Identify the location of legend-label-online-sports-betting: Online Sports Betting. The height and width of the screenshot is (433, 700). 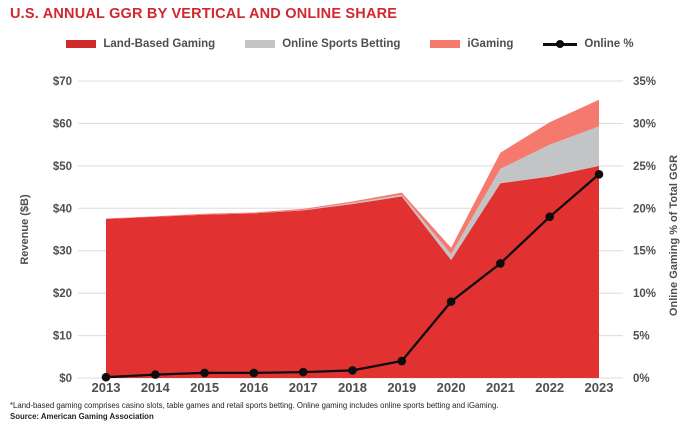
(341, 44).